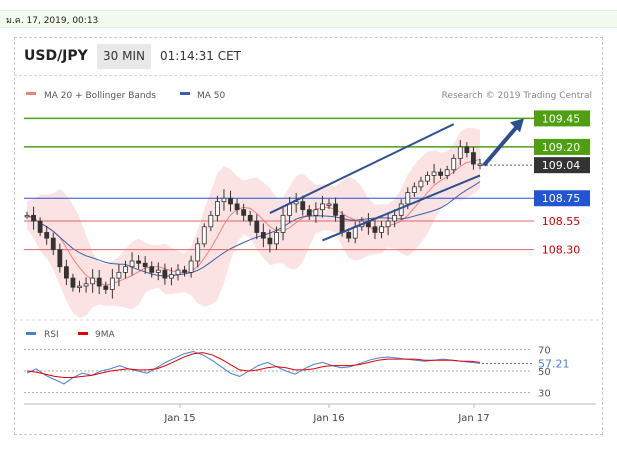 The width and height of the screenshot is (617, 450). I want to click on top-bar: ม.ค. 17, 2019, 00:13, so click(308, 19).